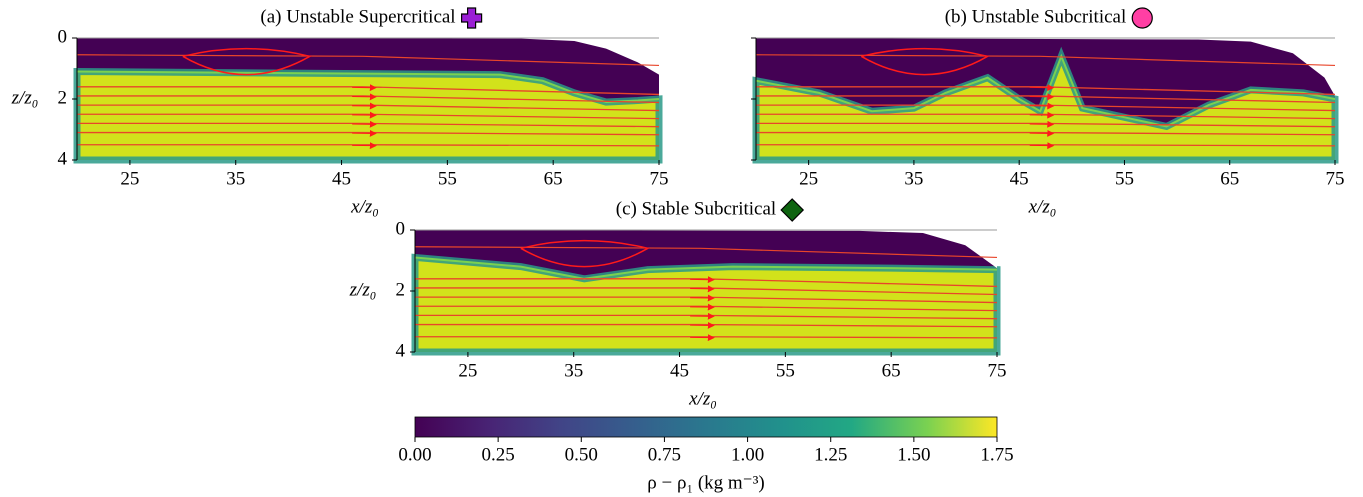 The height and width of the screenshot is (497, 1363). Describe the element at coordinates (1036, 16) in the screenshot. I see `panel-title: (b) Unstable Subcritical` at that location.